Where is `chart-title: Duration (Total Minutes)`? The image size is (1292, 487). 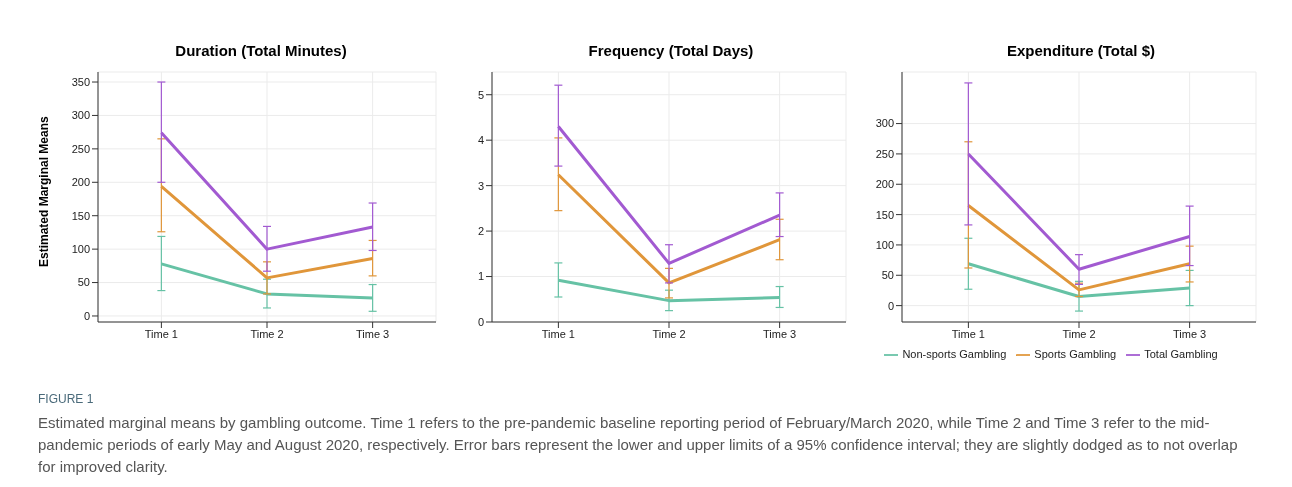
chart-title: Duration (Total Minutes) is located at coordinates (261, 51).